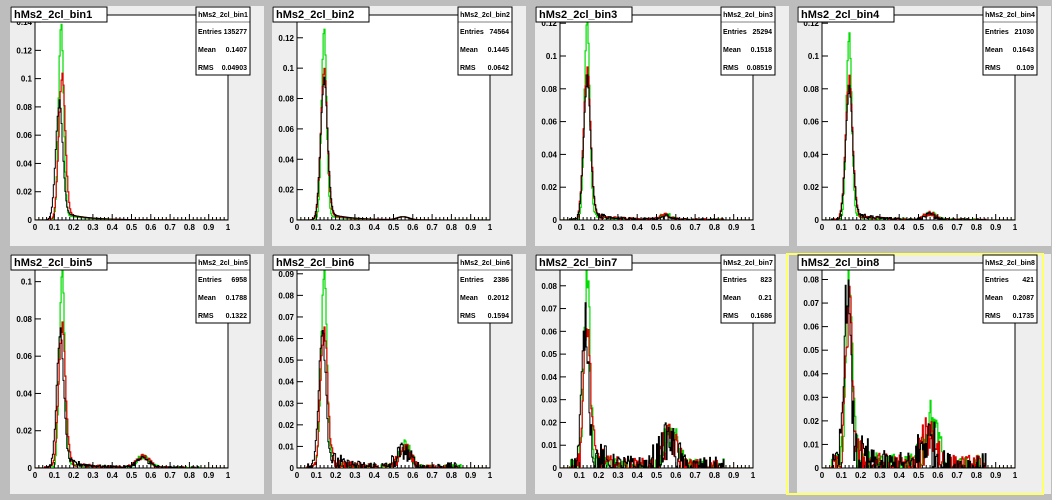 The width and height of the screenshot is (1052, 500). What do you see at coordinates (1028, 280) in the screenshot?
I see `stats-entries-value: 421` at bounding box center [1028, 280].